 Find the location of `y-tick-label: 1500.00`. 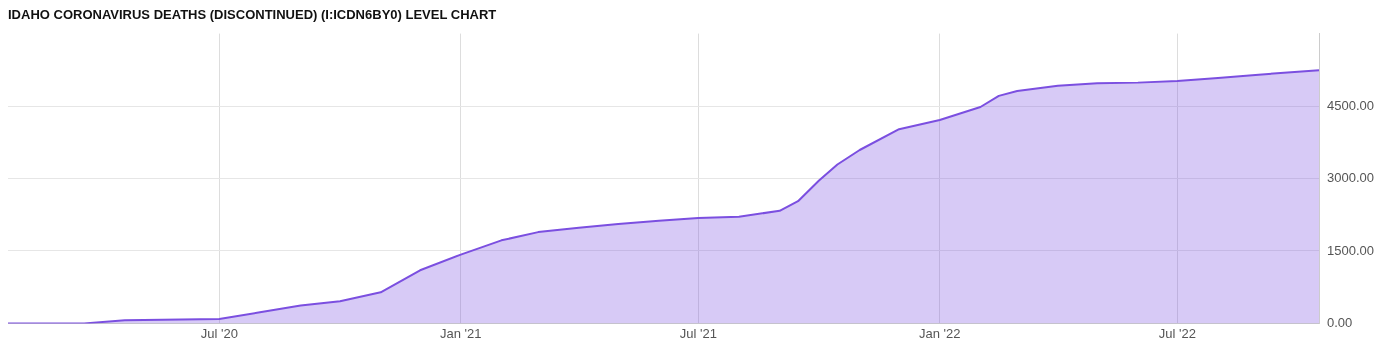

y-tick-label: 1500.00 is located at coordinates (1351, 250).